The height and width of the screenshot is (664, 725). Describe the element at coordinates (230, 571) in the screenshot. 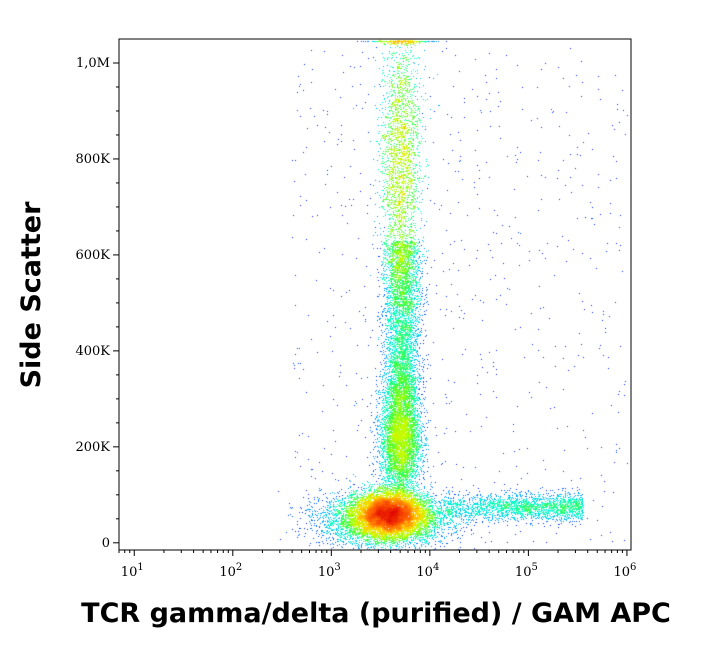

I see `x-tick-label: 10²` at that location.